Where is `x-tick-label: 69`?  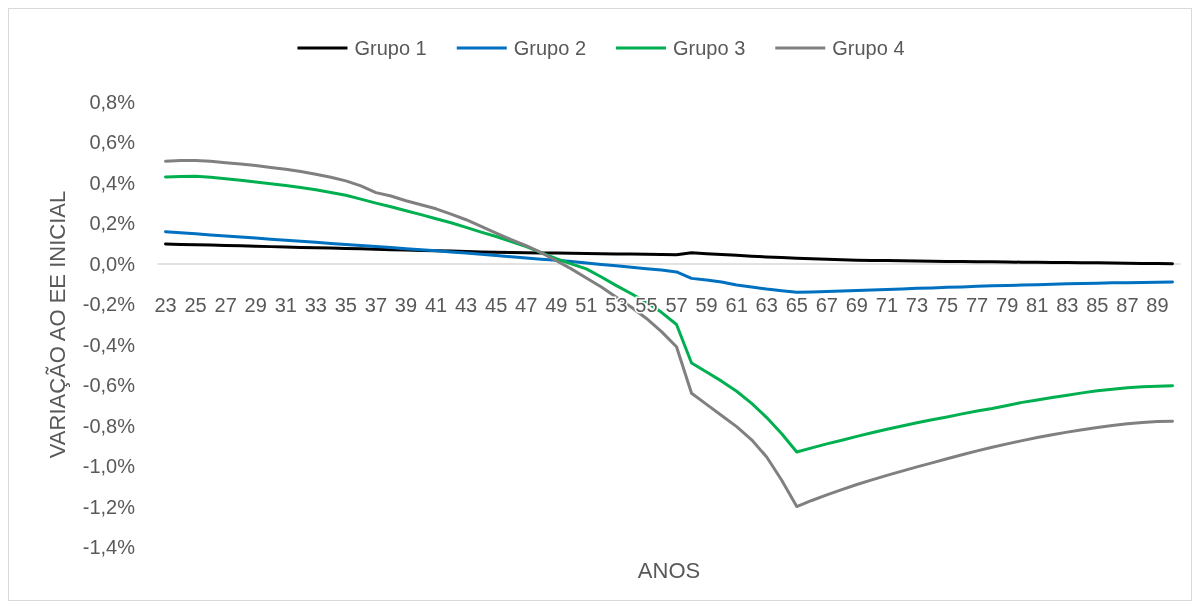
x-tick-label: 69 is located at coordinates (856, 304).